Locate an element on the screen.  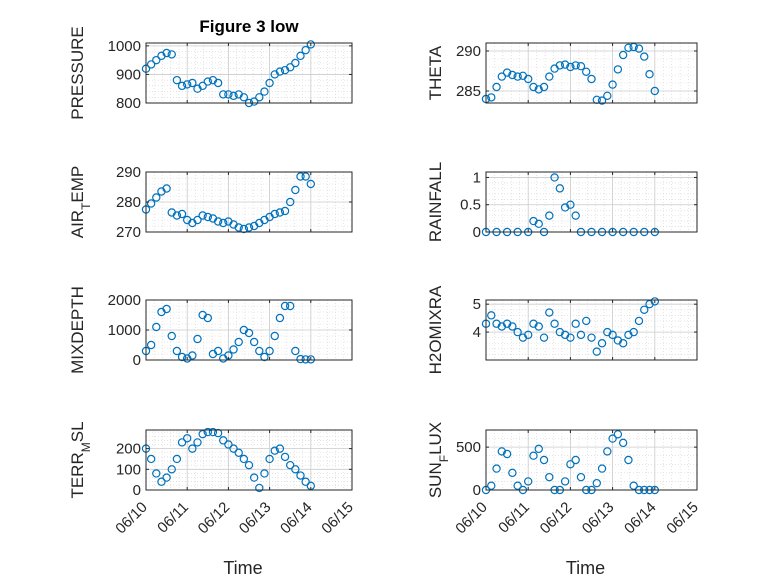
y-axis-label: SUNFLUX is located at coordinates (438, 460).